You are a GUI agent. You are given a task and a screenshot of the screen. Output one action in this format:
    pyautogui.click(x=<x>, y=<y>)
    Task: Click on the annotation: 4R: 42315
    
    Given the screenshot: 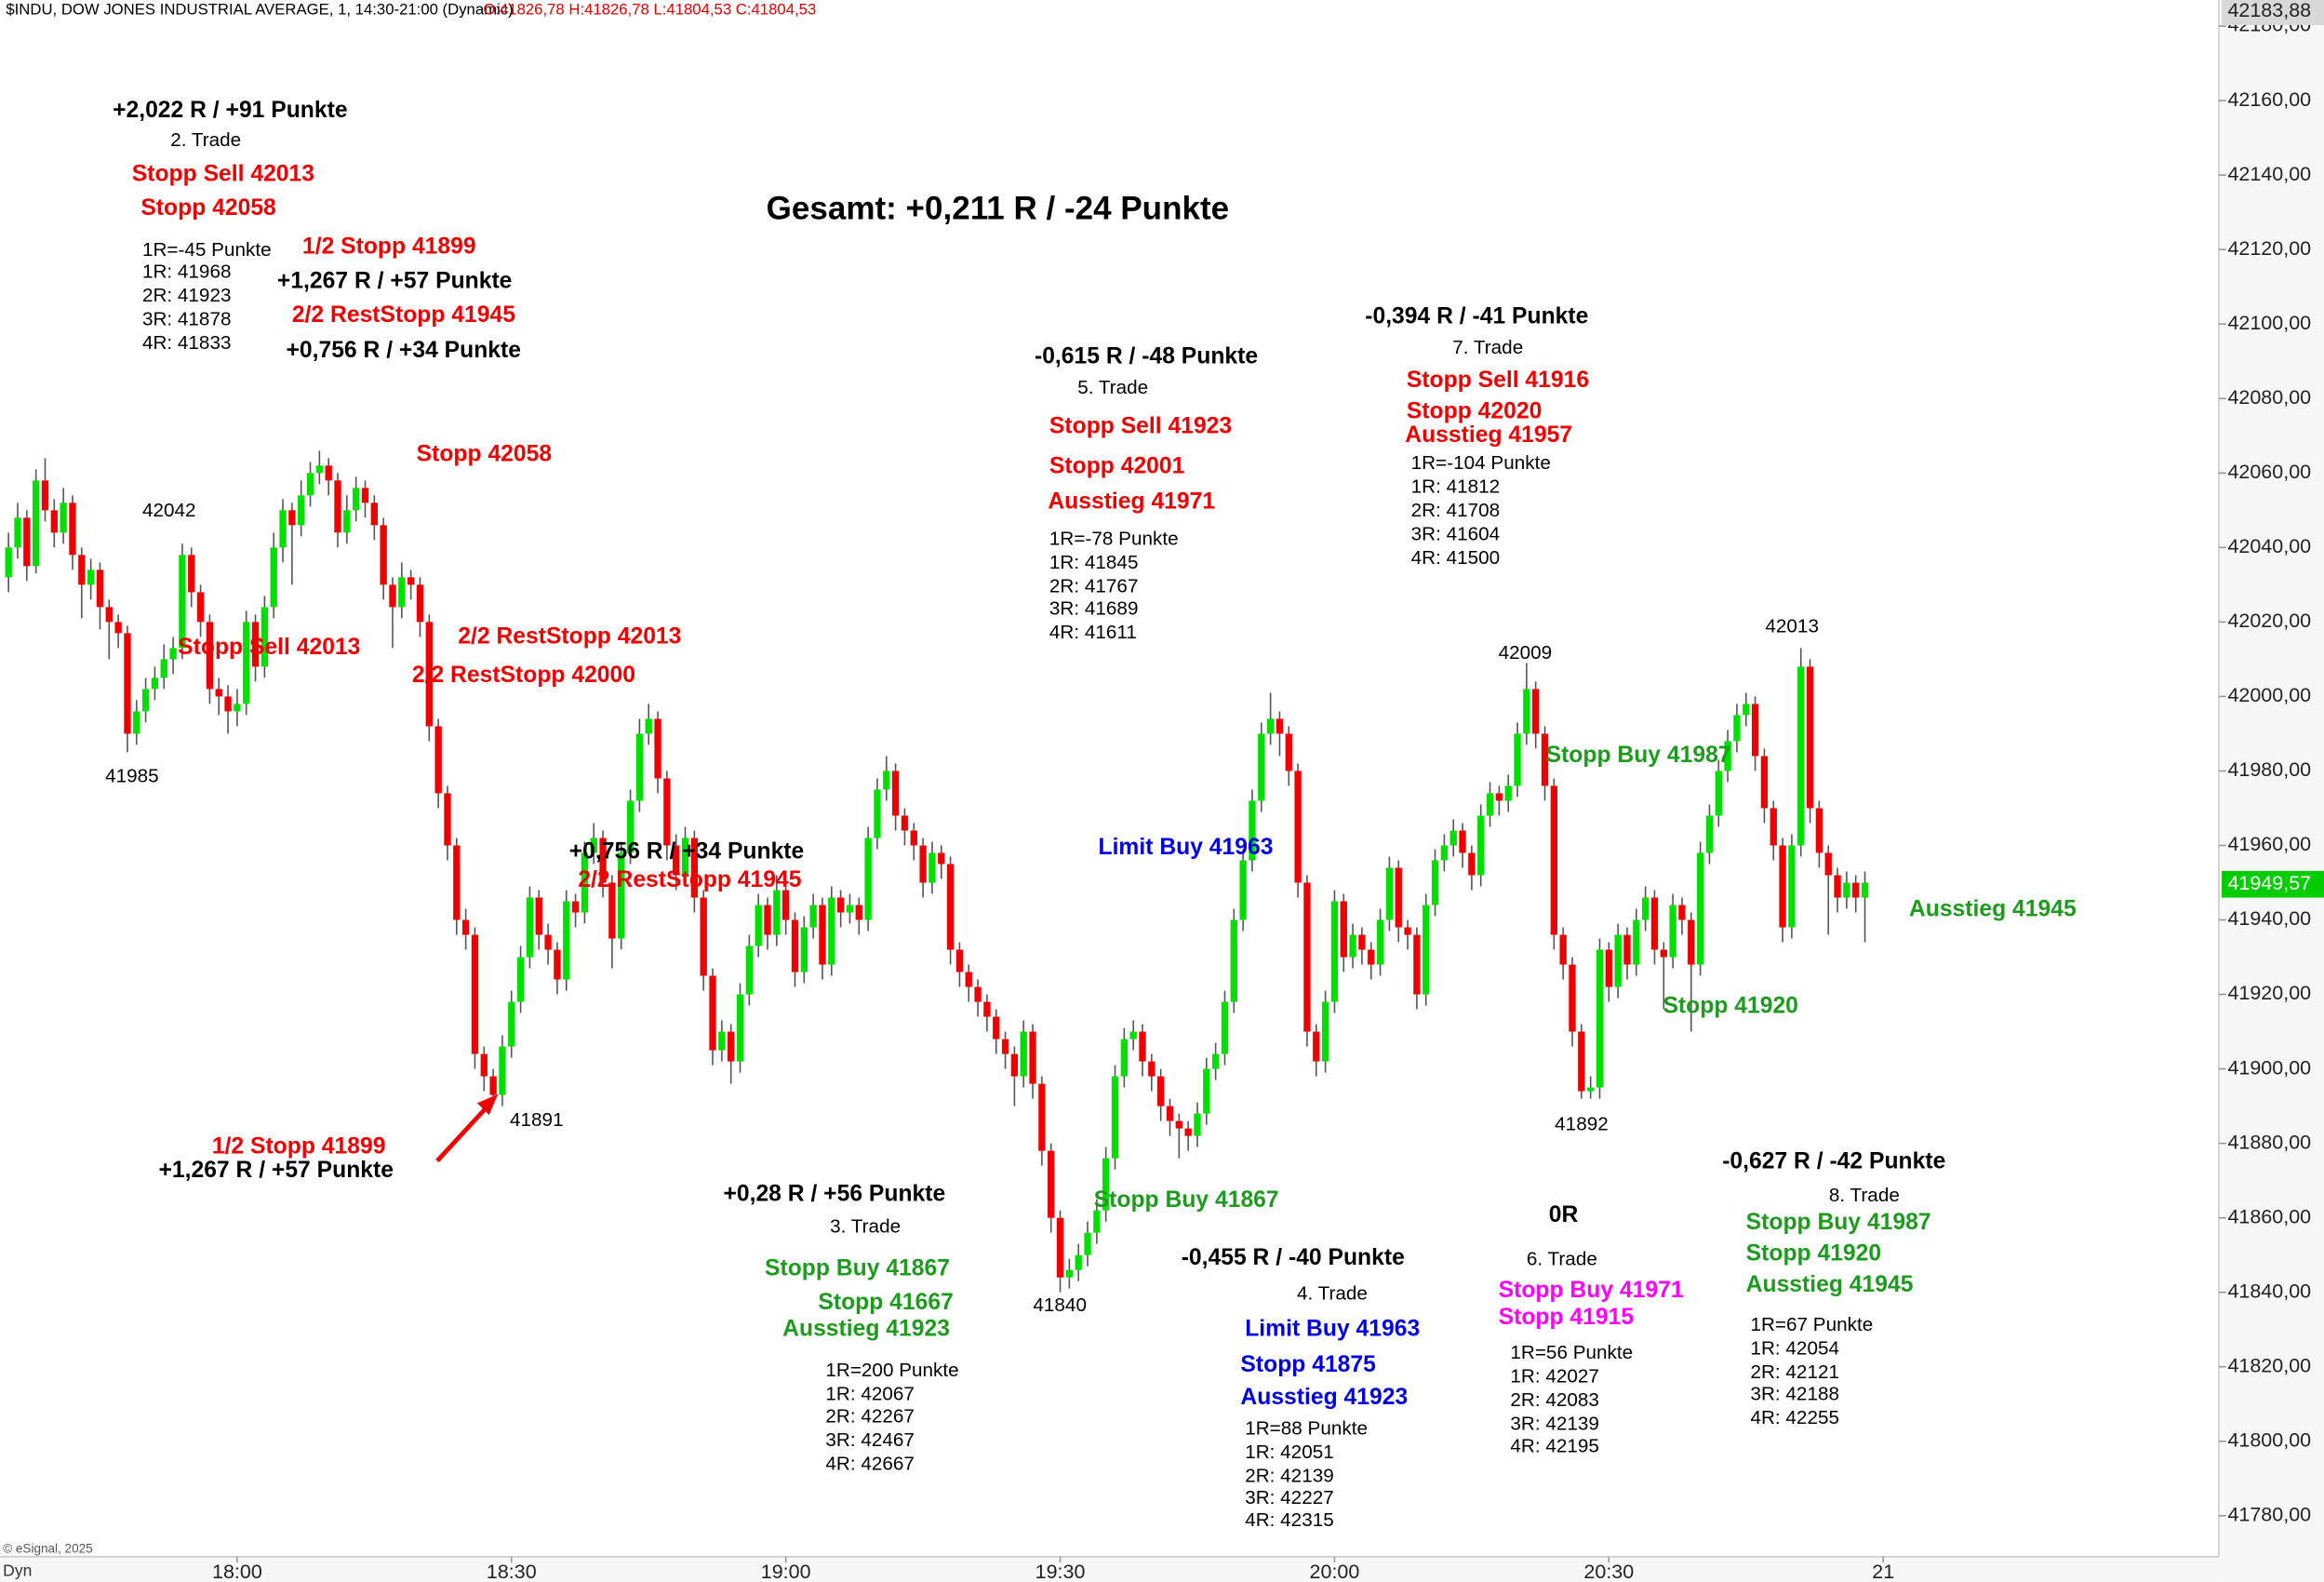 What is the action you would take?
    pyautogui.click(x=1289, y=1520)
    